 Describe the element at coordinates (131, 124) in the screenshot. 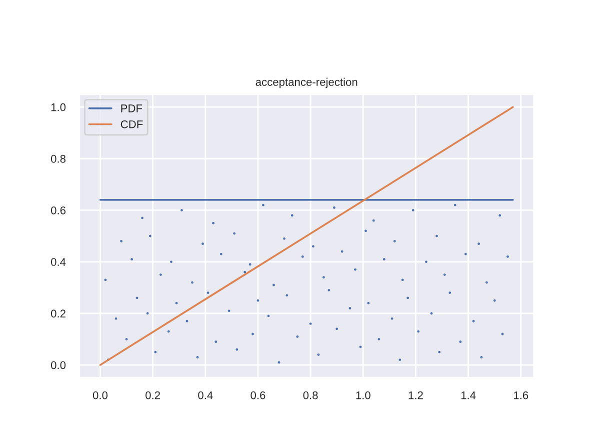

I see `legend-label: CDF` at that location.